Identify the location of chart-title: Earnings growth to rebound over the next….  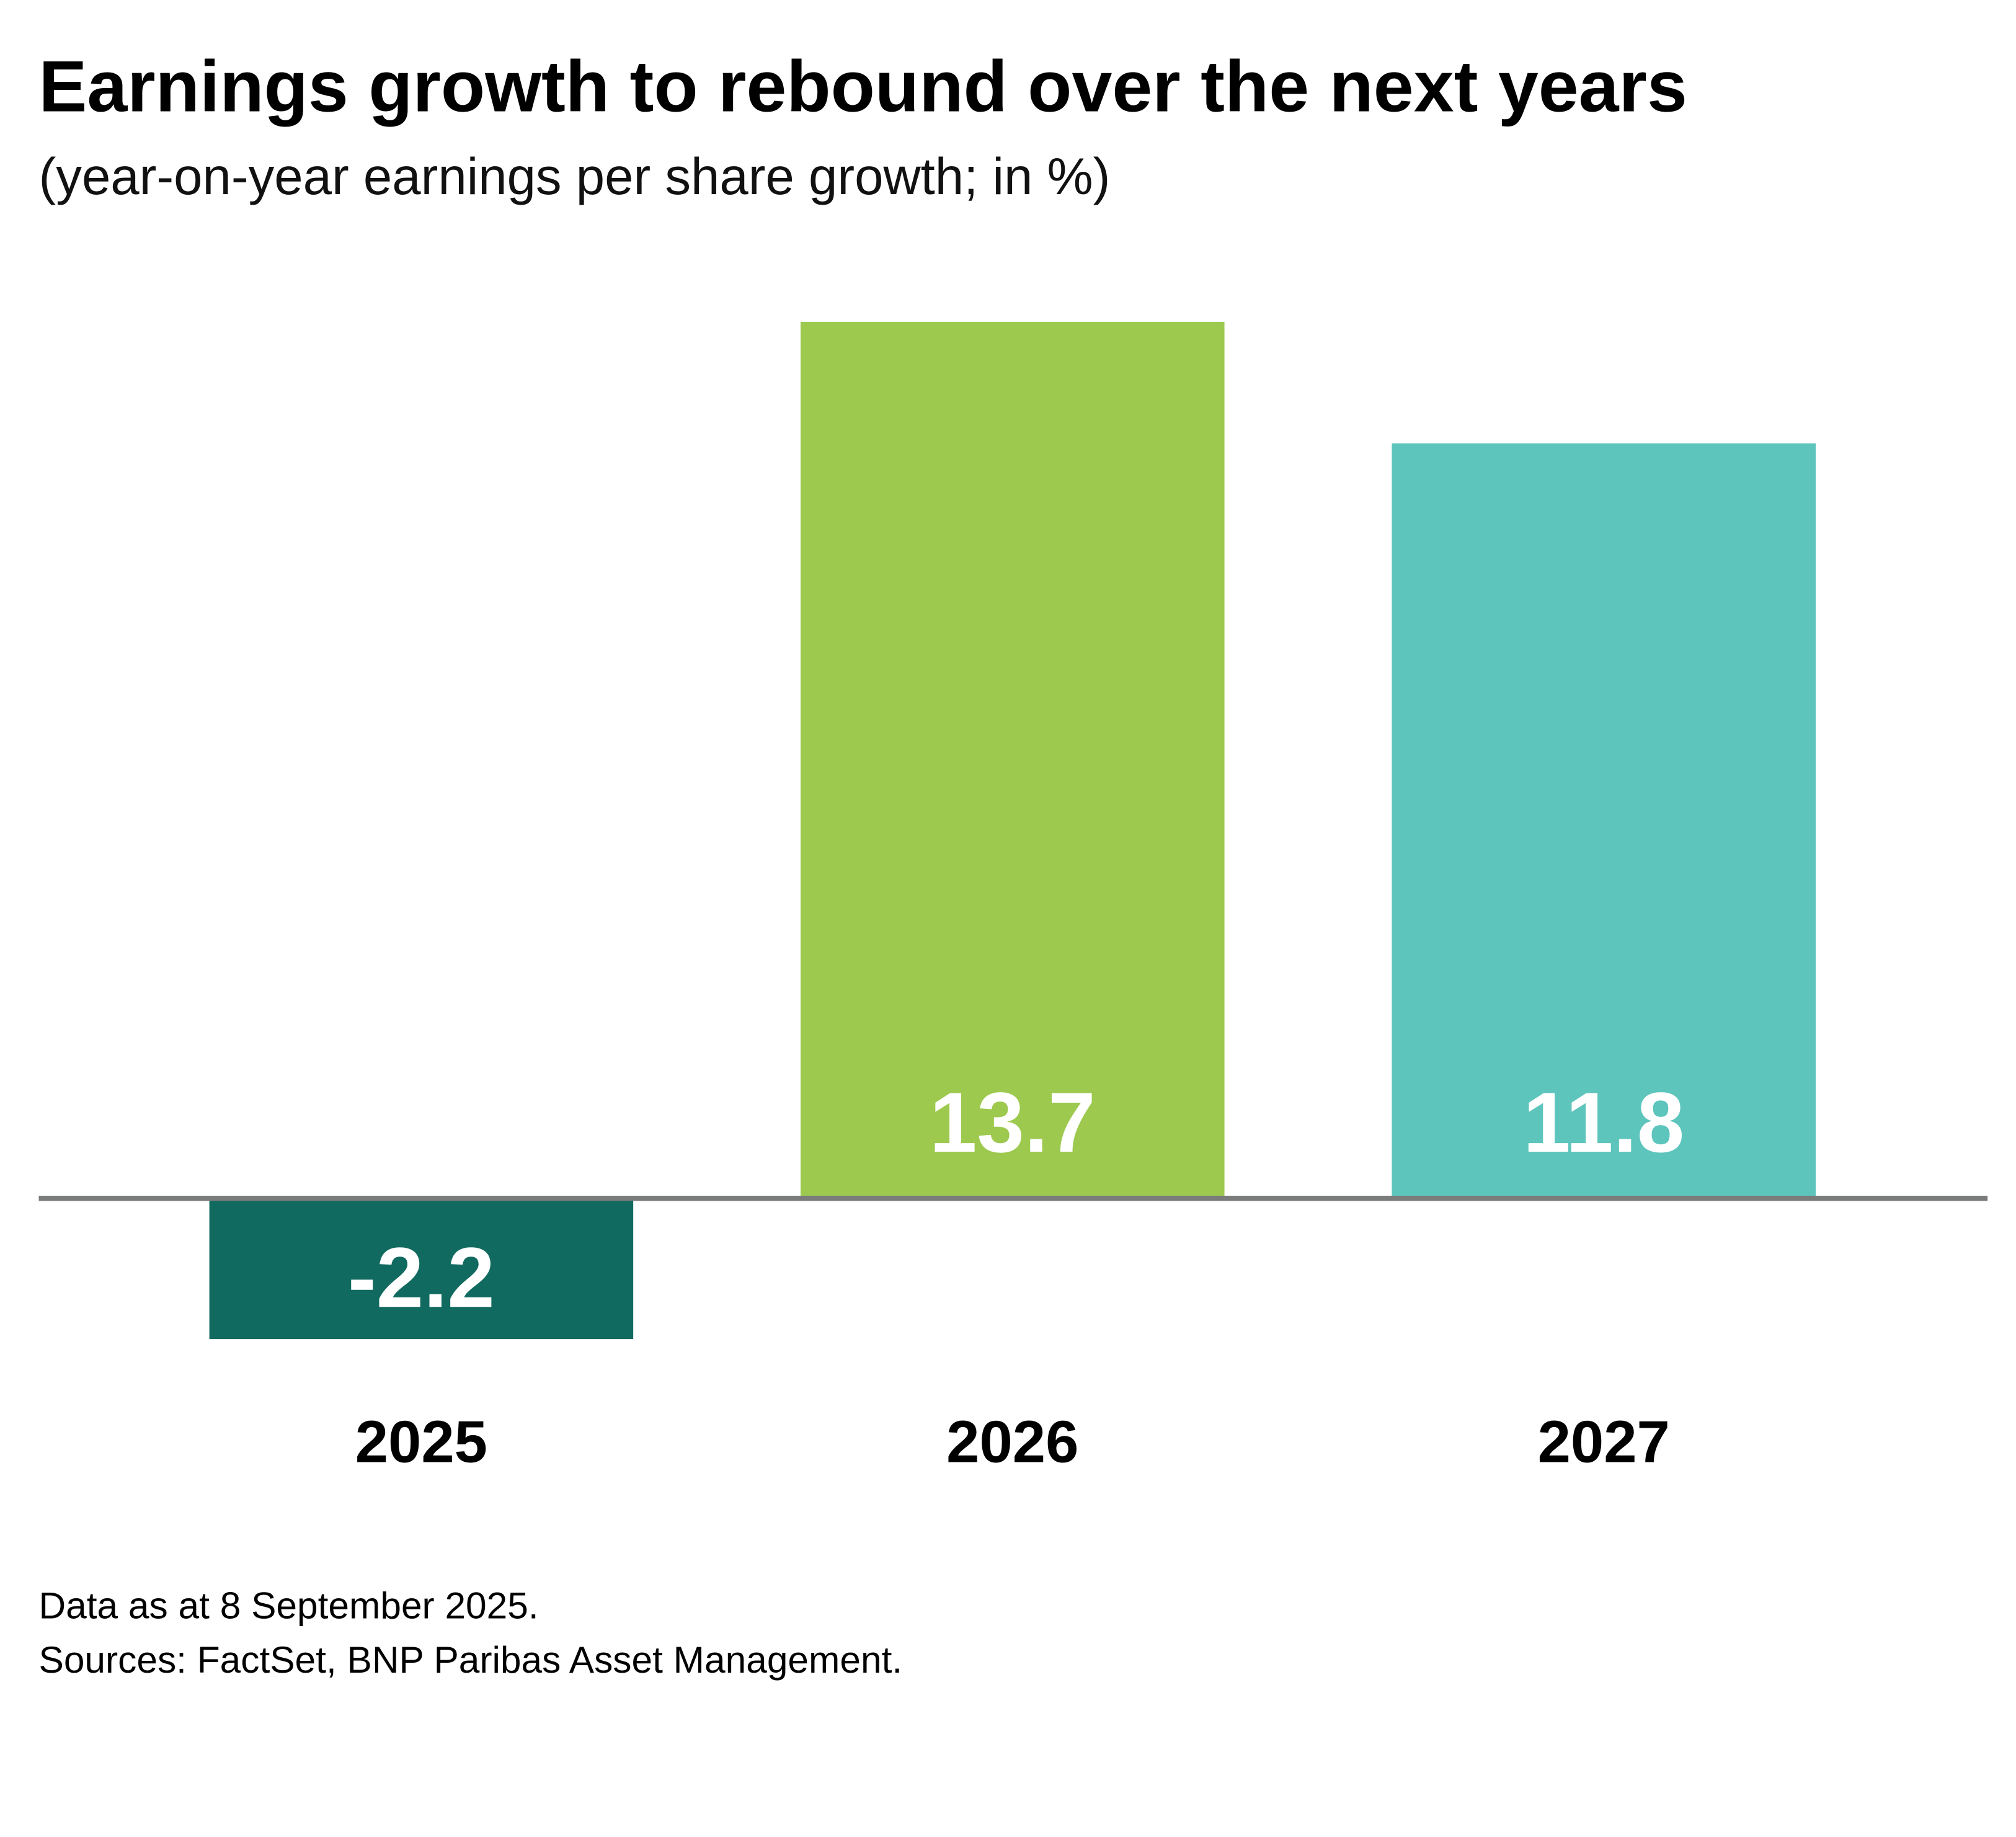
(863, 87).